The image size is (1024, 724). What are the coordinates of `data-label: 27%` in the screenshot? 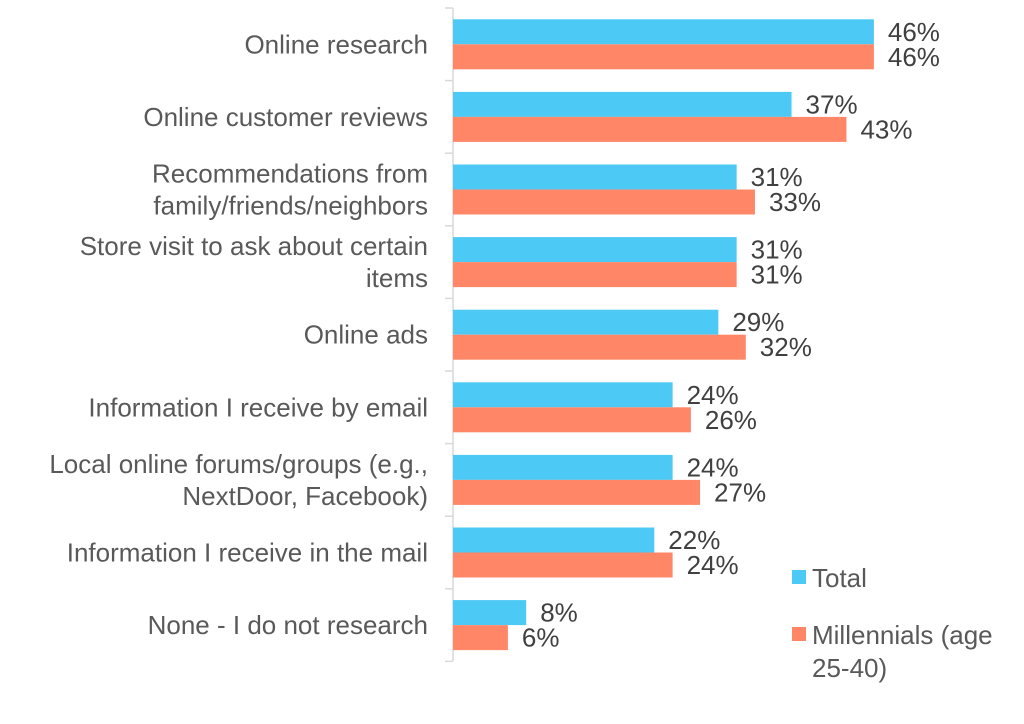 It's located at (740, 492).